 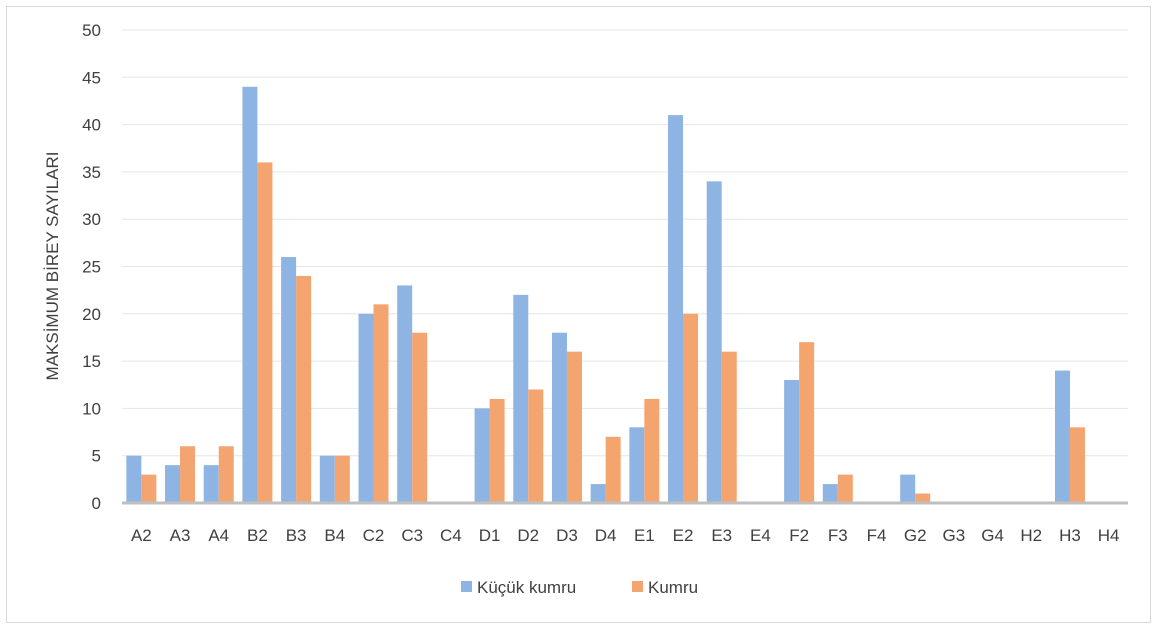 I want to click on y-axis-title: MAKSİMUM BİREY SAYILARI, so click(x=52, y=266).